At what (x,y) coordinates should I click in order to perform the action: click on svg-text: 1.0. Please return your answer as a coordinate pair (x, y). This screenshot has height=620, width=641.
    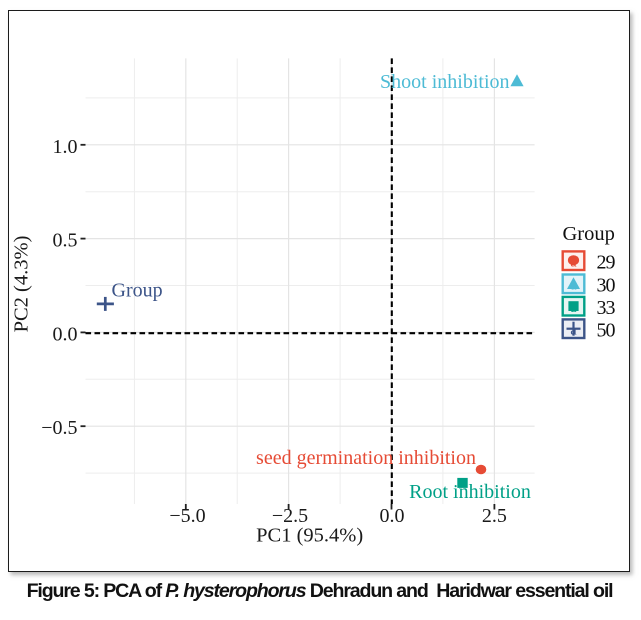
    Looking at the image, I should click on (65, 147).